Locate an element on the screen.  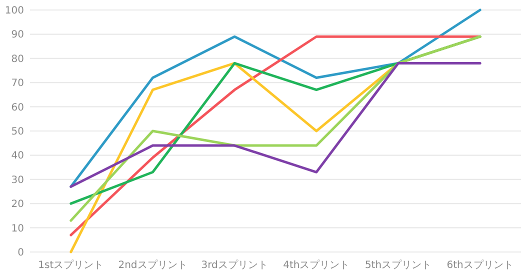
x-tick-label: 1stスプリント is located at coordinates (71, 265).